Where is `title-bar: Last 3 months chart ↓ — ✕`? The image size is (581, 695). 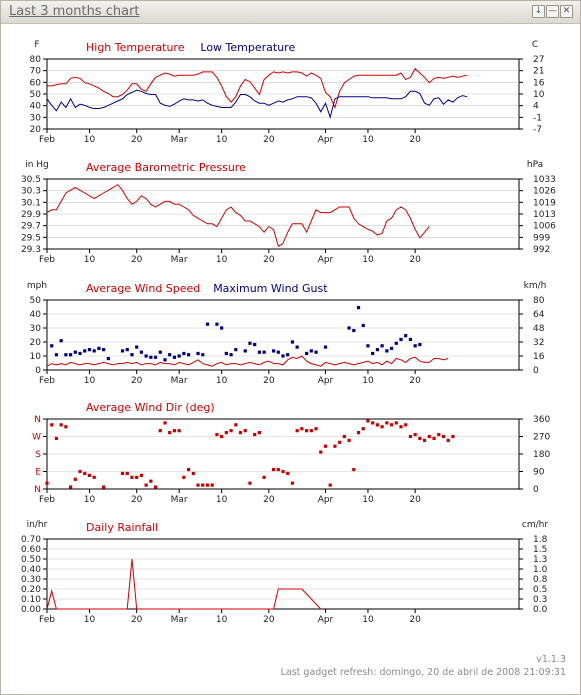
title-bar: Last 3 months chart ↓ — ✕ is located at coordinates (290, 12).